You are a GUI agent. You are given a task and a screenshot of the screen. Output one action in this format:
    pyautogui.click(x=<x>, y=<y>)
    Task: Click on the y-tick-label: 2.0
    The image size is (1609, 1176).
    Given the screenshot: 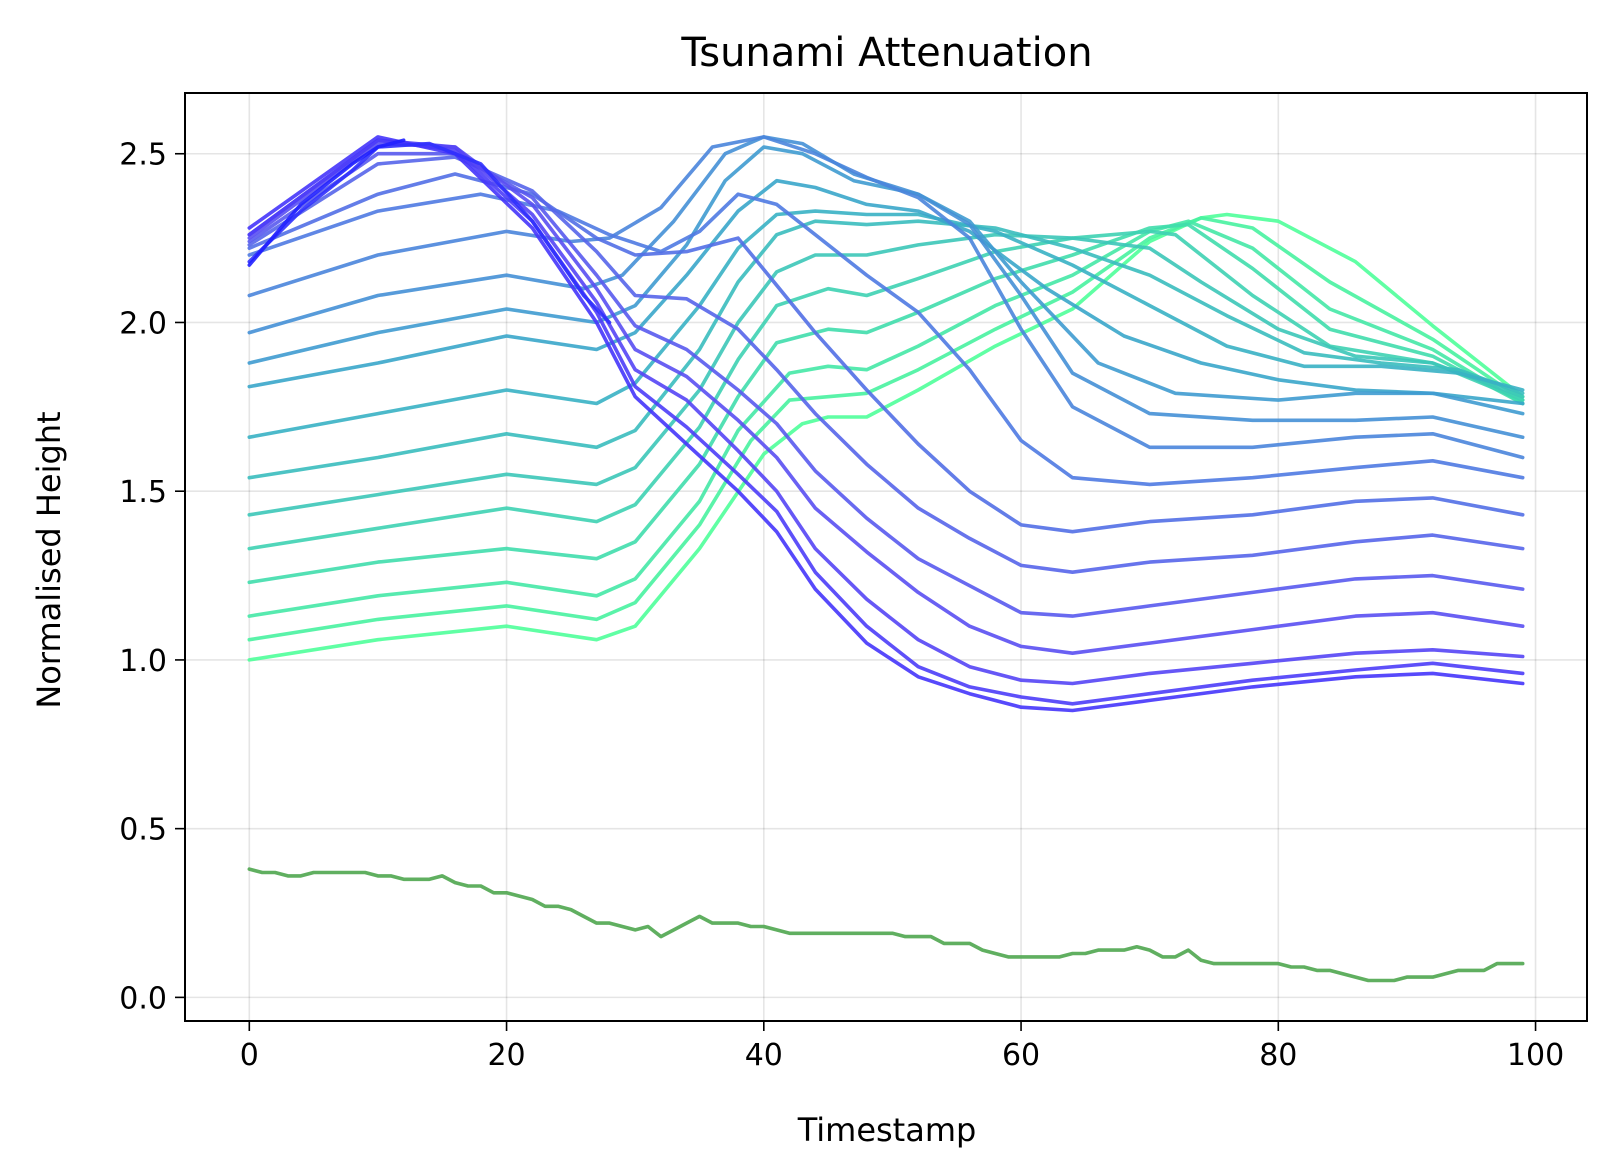 What is the action you would take?
    pyautogui.click(x=143, y=323)
    